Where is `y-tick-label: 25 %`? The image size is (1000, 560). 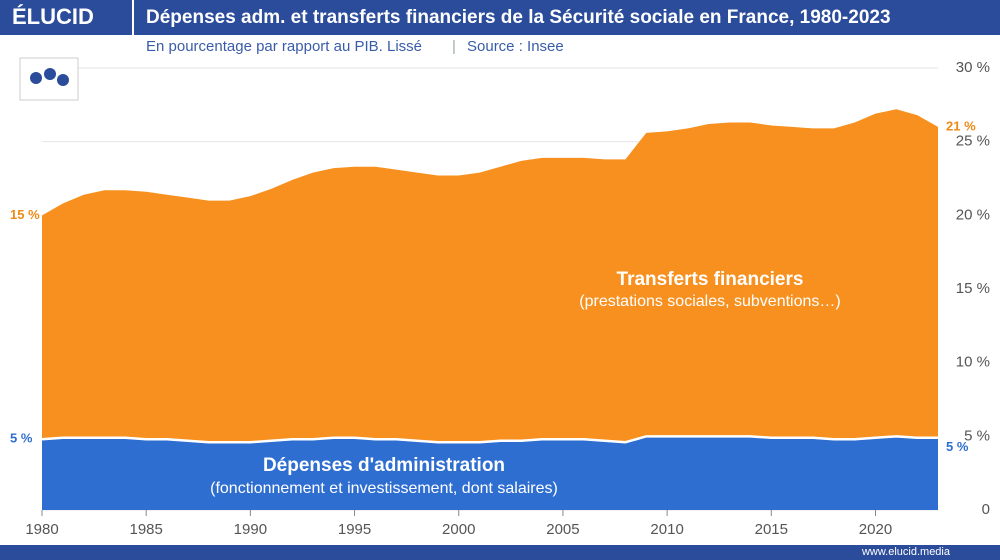 y-tick-label: 25 % is located at coordinates (973, 141).